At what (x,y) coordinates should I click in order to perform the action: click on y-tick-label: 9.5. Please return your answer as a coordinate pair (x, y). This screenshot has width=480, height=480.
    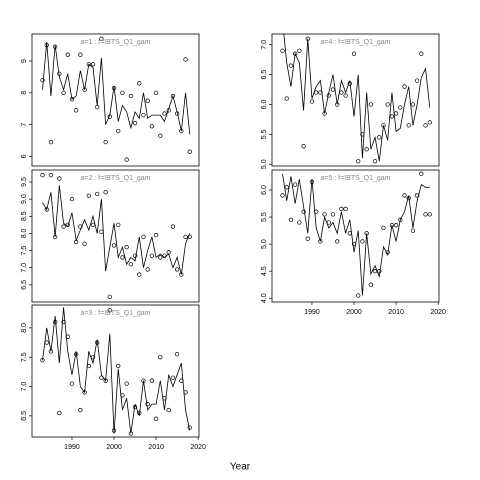
    Looking at the image, I should click on (24, 182).